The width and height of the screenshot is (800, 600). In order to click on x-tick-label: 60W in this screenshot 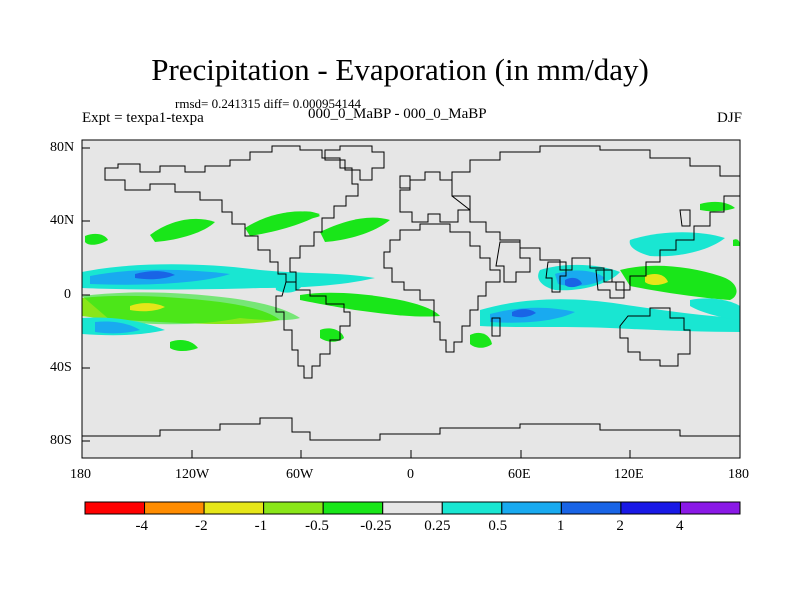, I will do `click(300, 474)`.